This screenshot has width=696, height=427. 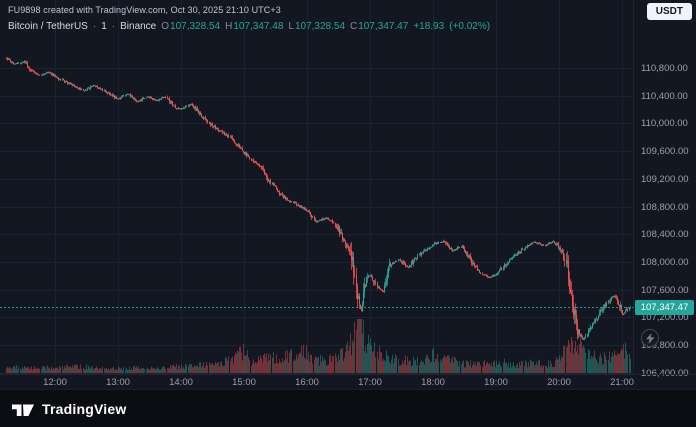 What do you see at coordinates (195, 26) in the screenshot?
I see `open-value: 107,328.54` at bounding box center [195, 26].